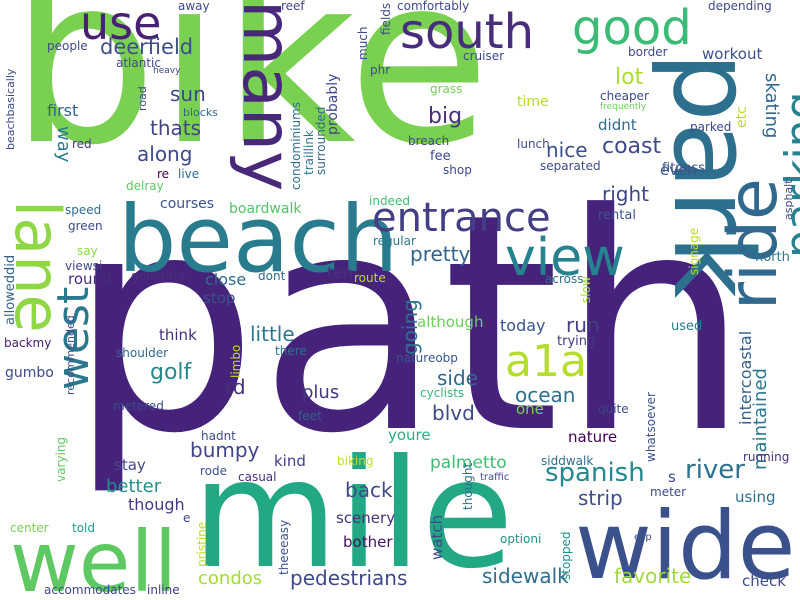 This screenshot has width=800, height=600. I want to click on word-used: used, so click(687, 326).